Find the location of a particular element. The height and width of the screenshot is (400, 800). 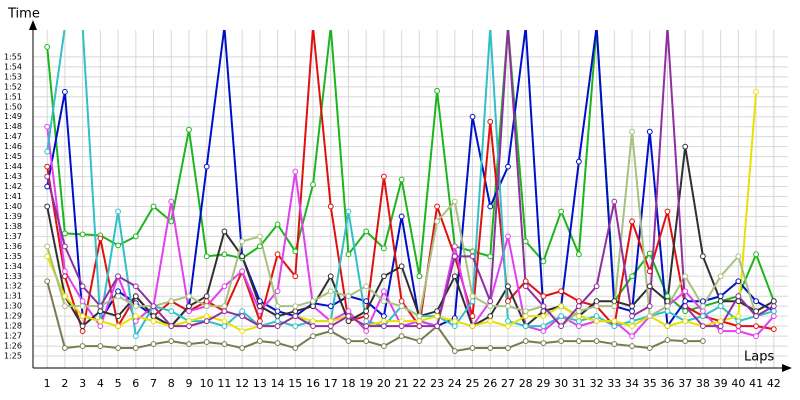

x-tick-label: 25 is located at coordinates (473, 383).